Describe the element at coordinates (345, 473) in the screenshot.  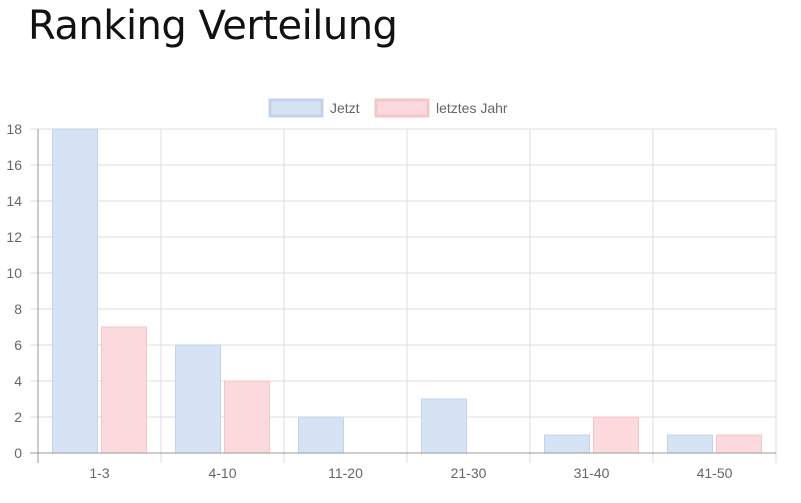
I see `x-tick-label: 11-20` at that location.